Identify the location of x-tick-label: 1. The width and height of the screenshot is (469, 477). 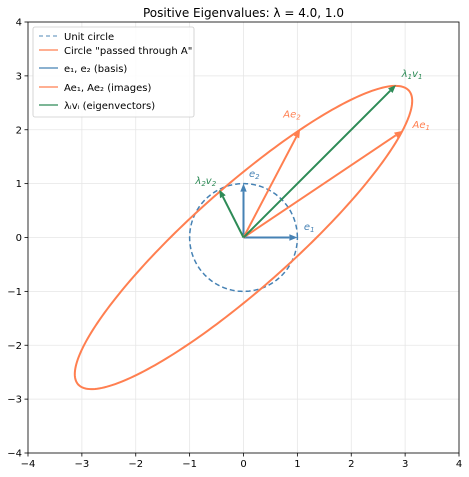
(297, 464).